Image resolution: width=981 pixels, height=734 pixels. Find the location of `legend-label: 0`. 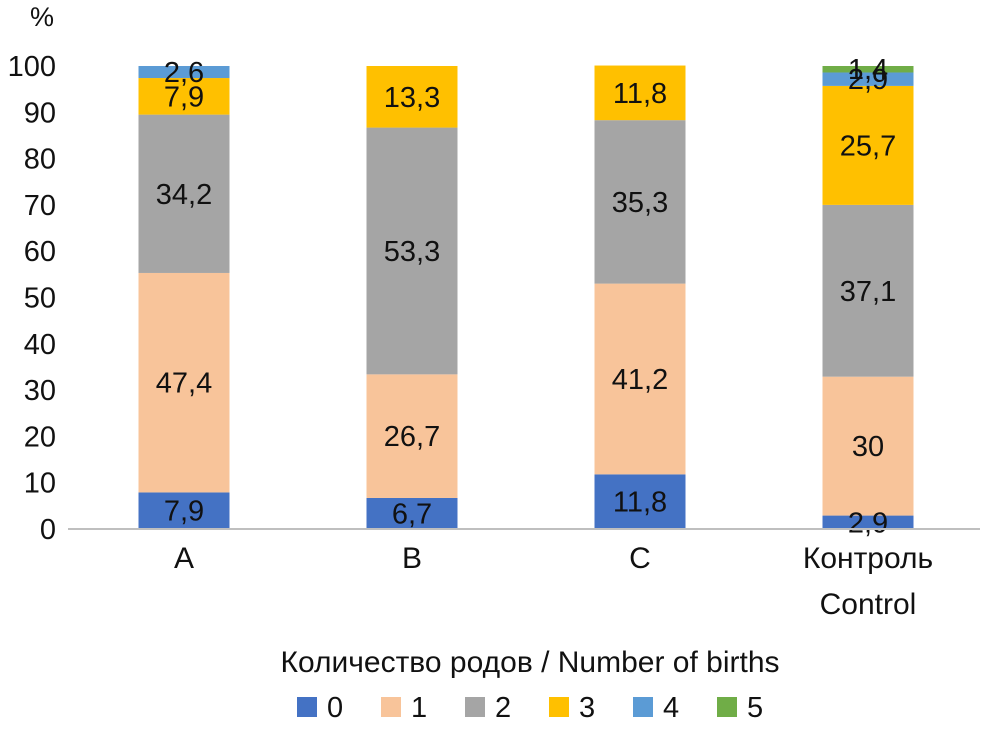

legend-label: 0 is located at coordinates (335, 708).